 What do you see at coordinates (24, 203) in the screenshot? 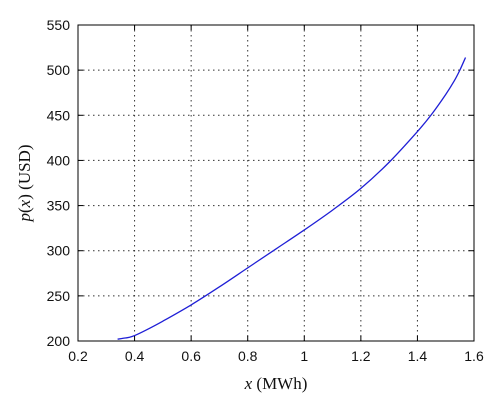
I see `y-axis-argument: x` at bounding box center [24, 203].